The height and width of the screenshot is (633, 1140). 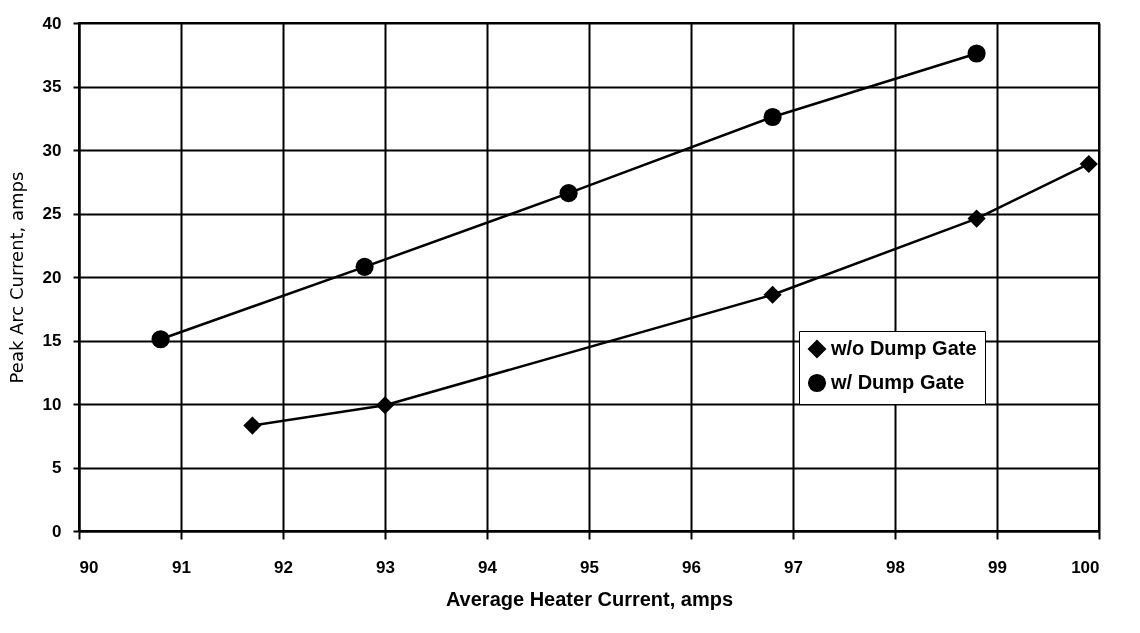 What do you see at coordinates (52, 150) in the screenshot?
I see `y-tick-label: 30` at bounding box center [52, 150].